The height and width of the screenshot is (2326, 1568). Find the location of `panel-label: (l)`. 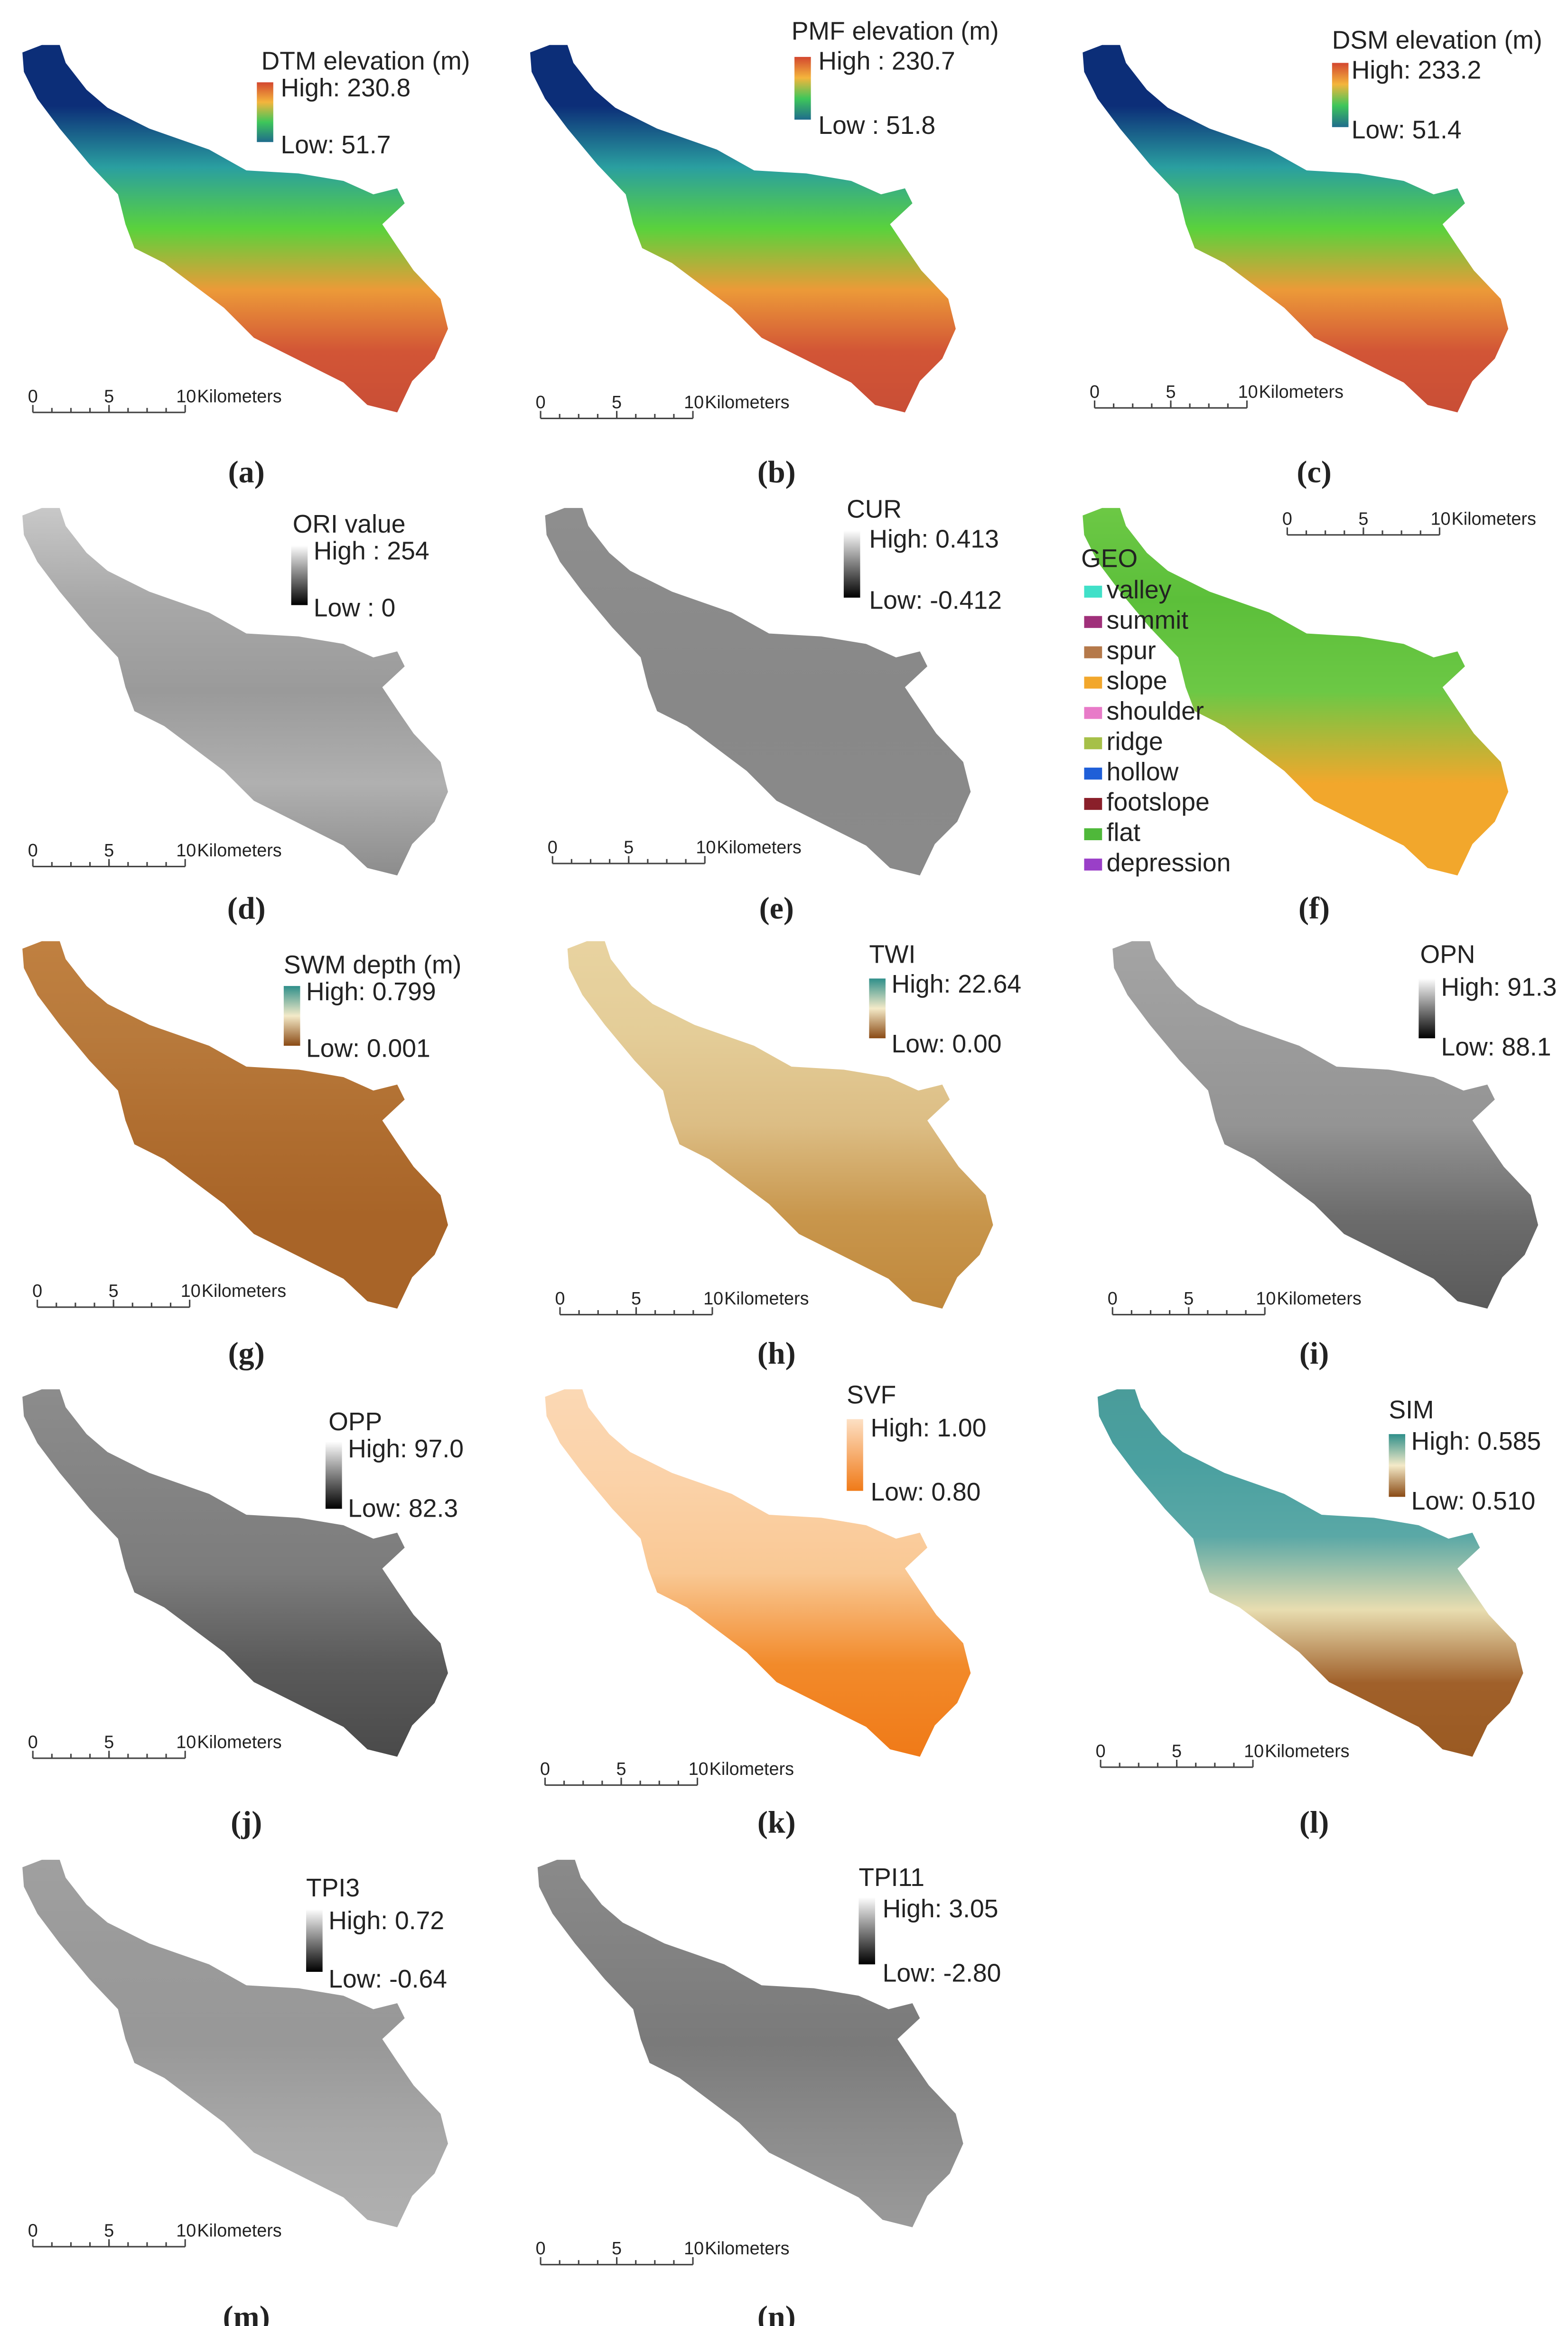

panel-label: (l) is located at coordinates (1314, 1822).